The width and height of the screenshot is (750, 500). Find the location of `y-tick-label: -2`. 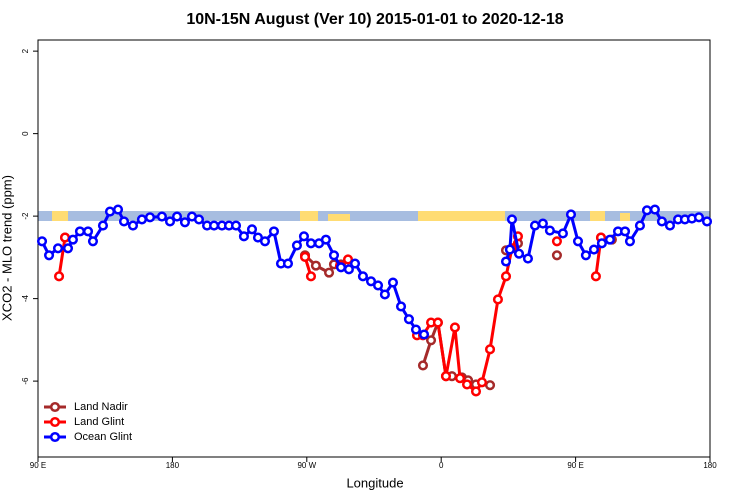

y-tick-label: -2 is located at coordinates (25, 216).